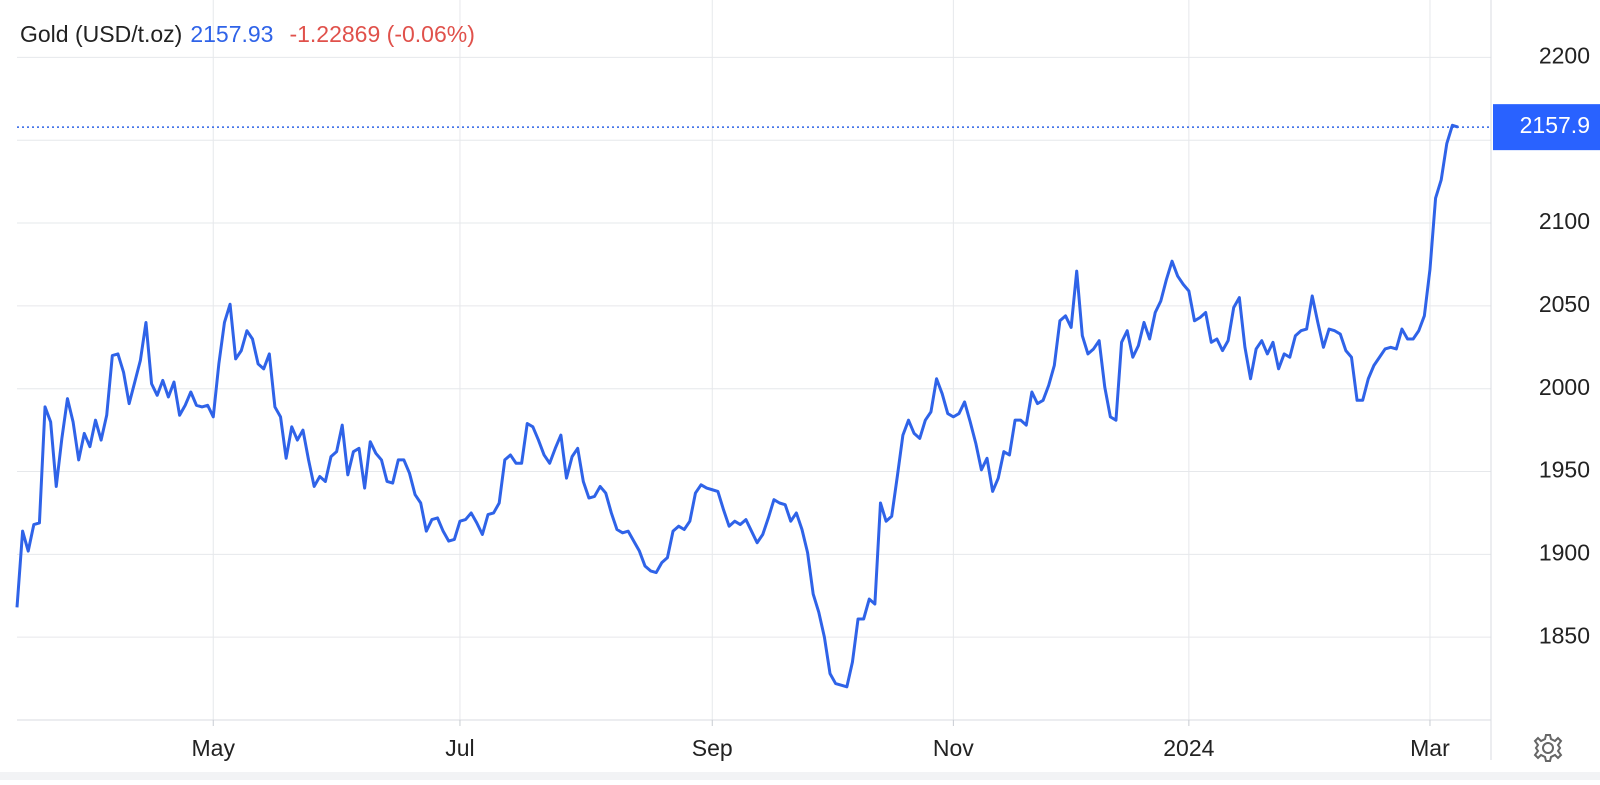  Describe the element at coordinates (214, 748) in the screenshot. I see `x-tick-label: May` at that location.